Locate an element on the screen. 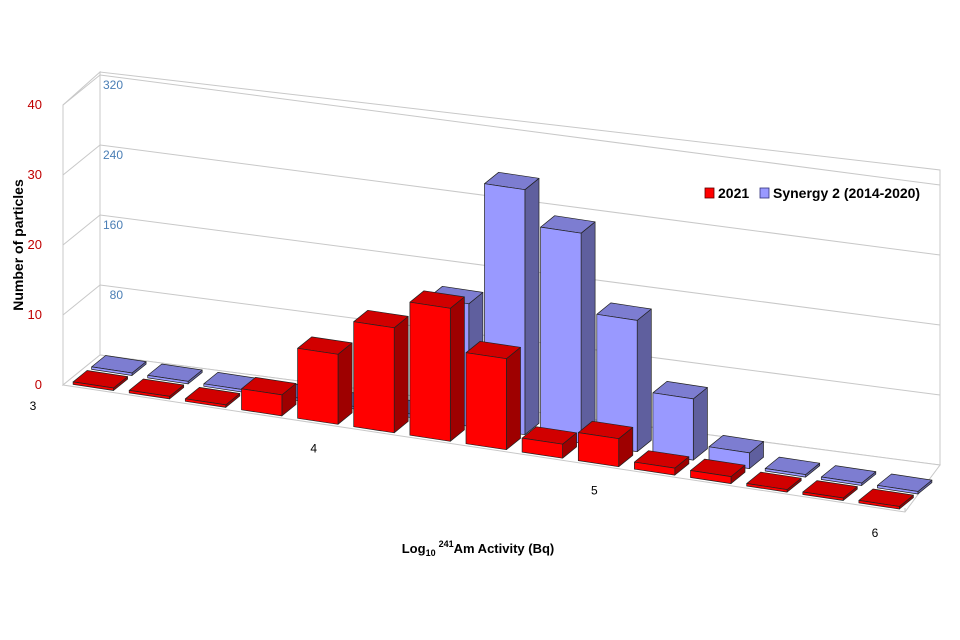 Image resolution: width=960 pixels, height=640 pixels. legend: 2021 Synergy 2 (2014-2020) is located at coordinates (812, 193).